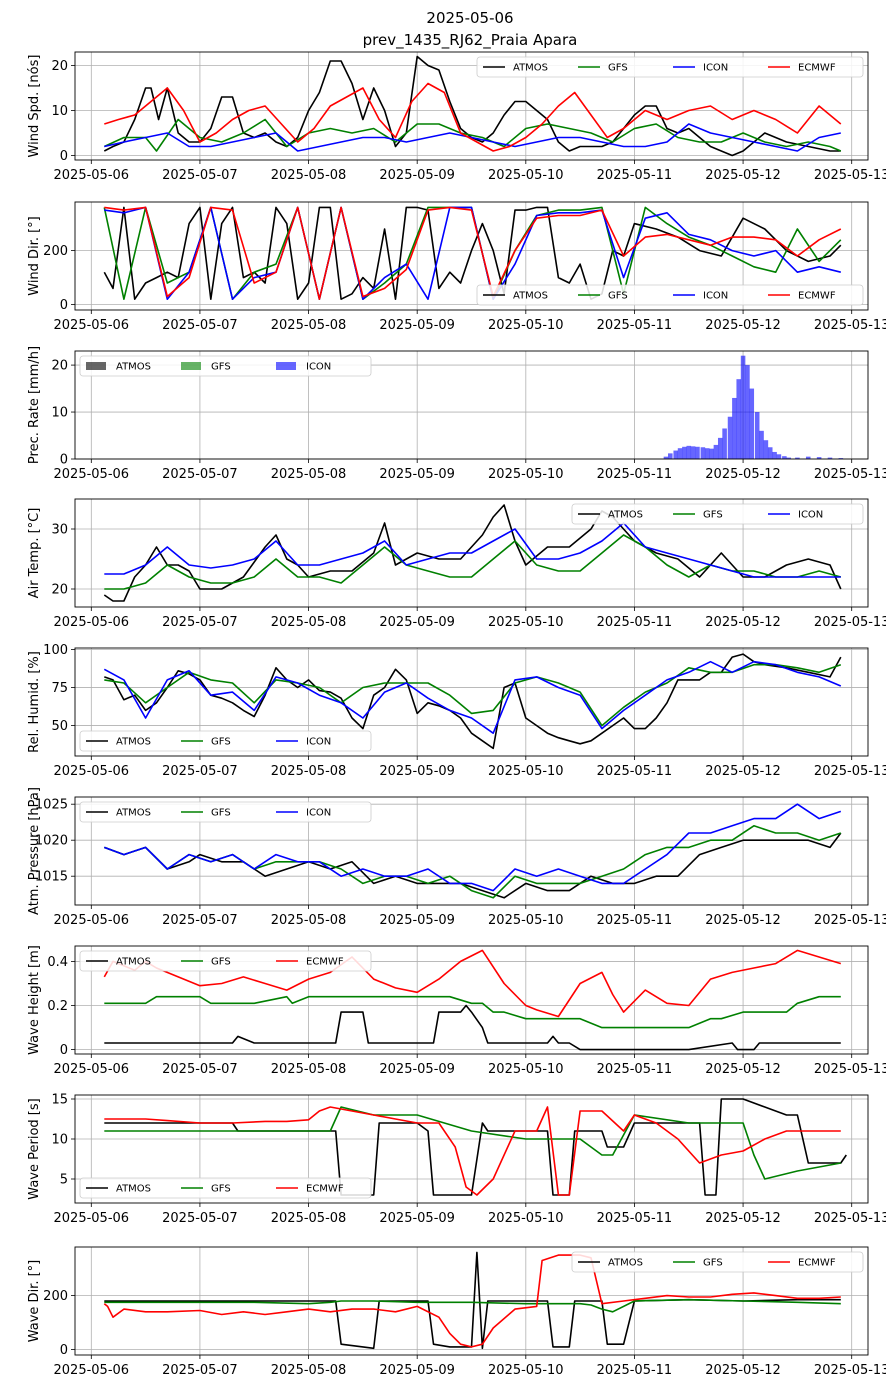 Image resolution: width=886 pixels, height=1389 pixels. What do you see at coordinates (850, 474) in the screenshot?
I see `x-tick-label: 2025-05-13` at bounding box center [850, 474].